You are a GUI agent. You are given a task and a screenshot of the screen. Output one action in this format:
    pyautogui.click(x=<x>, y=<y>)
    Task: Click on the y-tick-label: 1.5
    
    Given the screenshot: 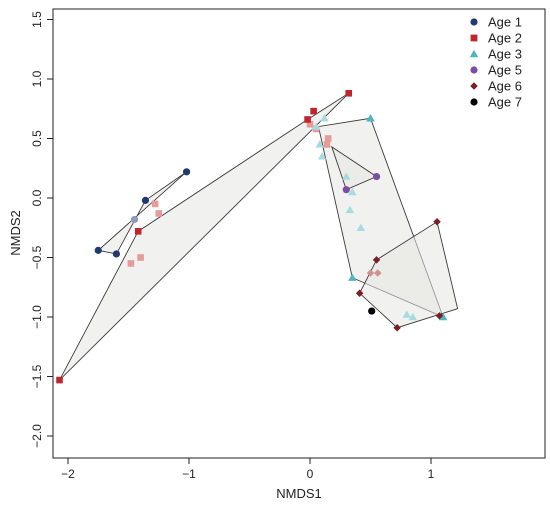 What is the action you would take?
    pyautogui.click(x=37, y=19)
    